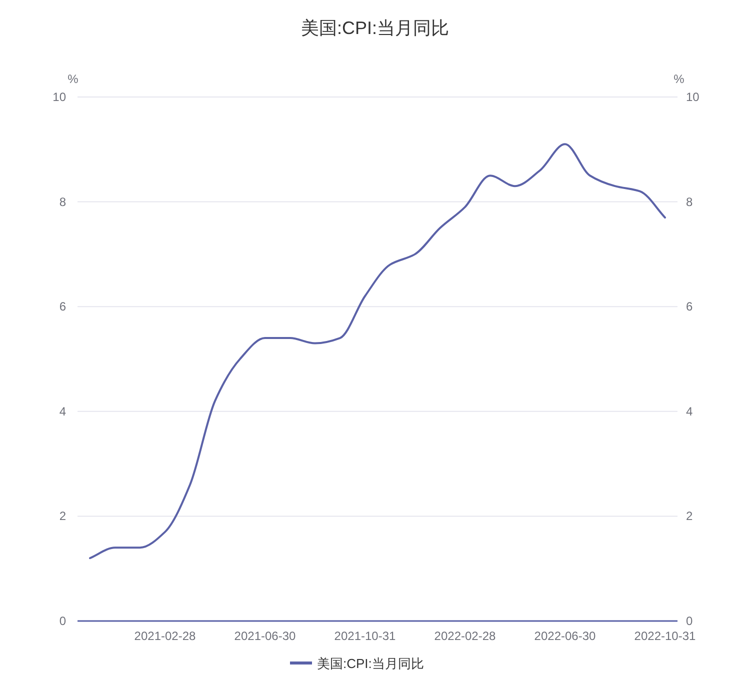  Describe the element at coordinates (62, 201) in the screenshot. I see `y-tick-label: 8` at that location.